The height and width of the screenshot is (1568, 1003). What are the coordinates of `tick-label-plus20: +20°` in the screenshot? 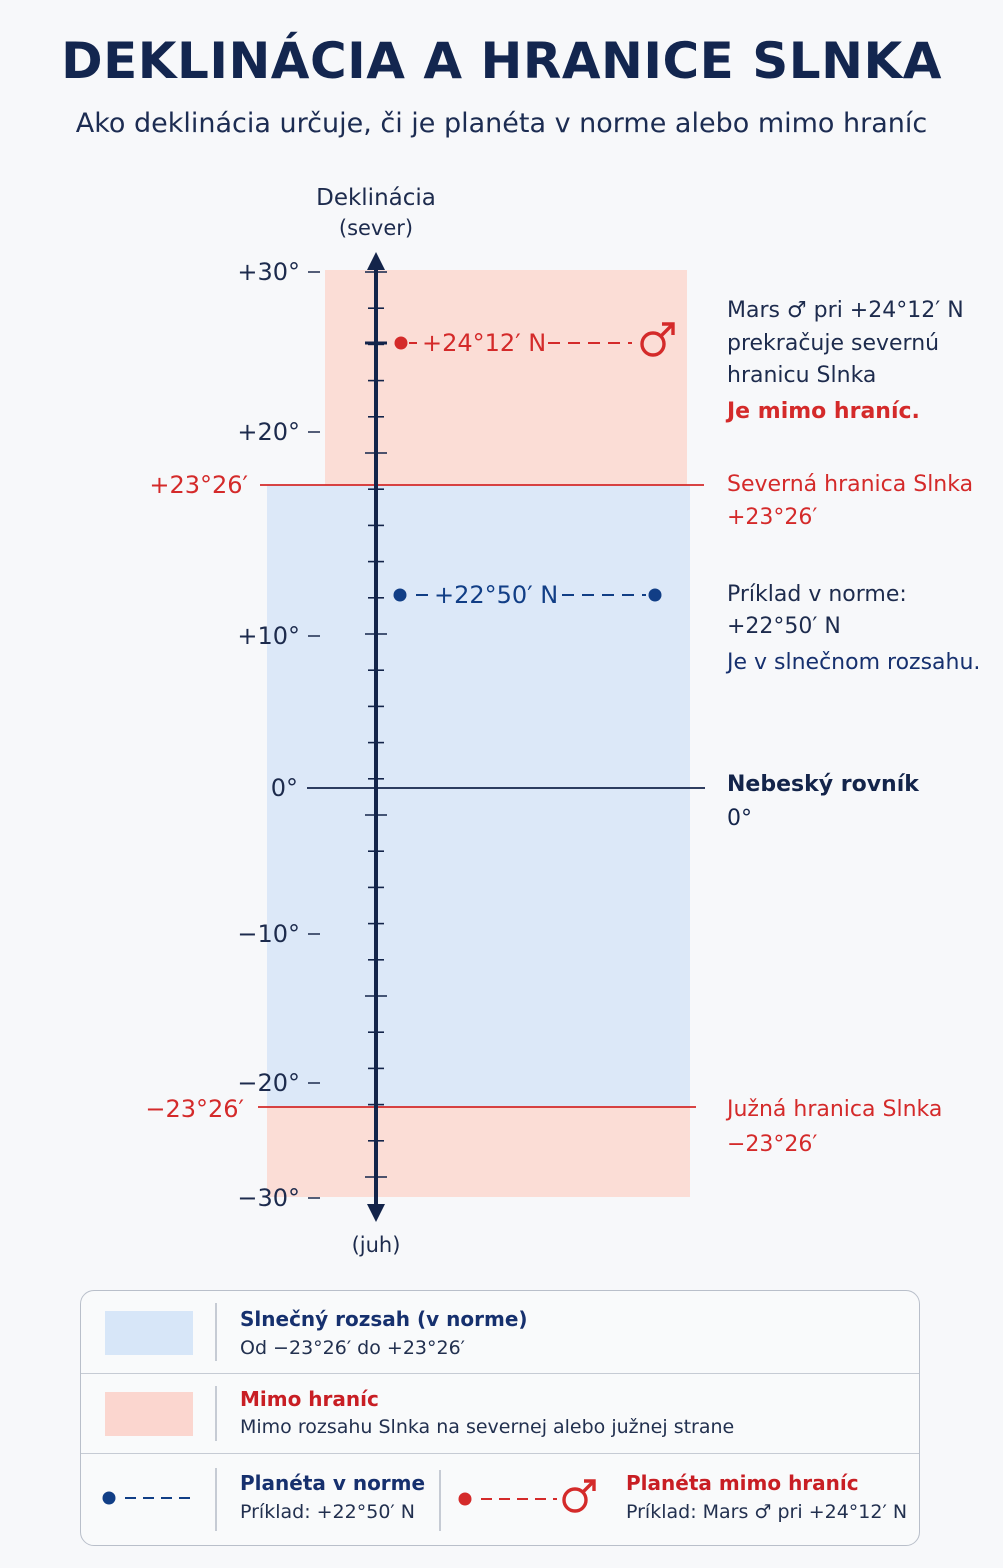 It's located at (268, 432).